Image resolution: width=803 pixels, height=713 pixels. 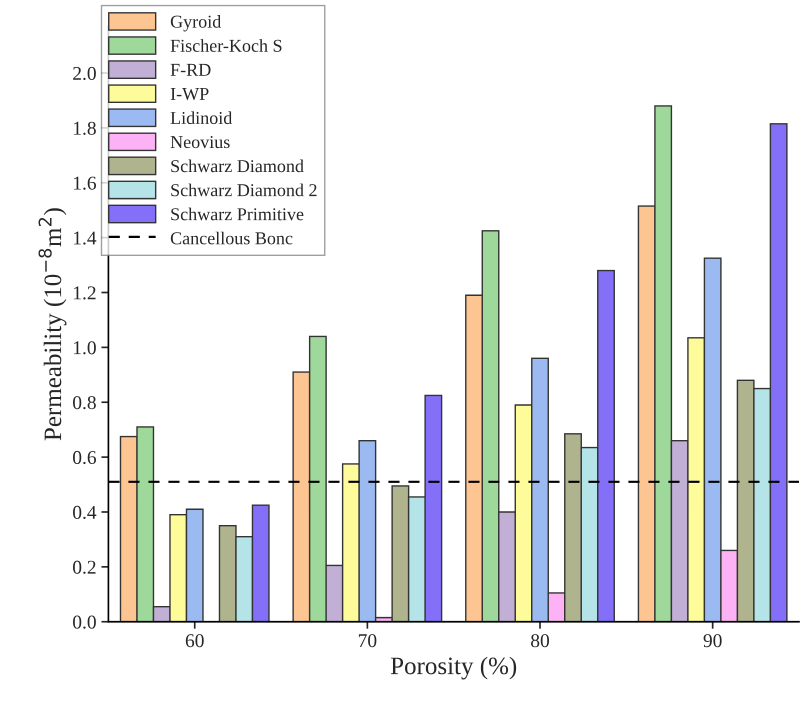 What do you see at coordinates (84, 622) in the screenshot?
I see `y-tick-label: 0.0` at bounding box center [84, 622].